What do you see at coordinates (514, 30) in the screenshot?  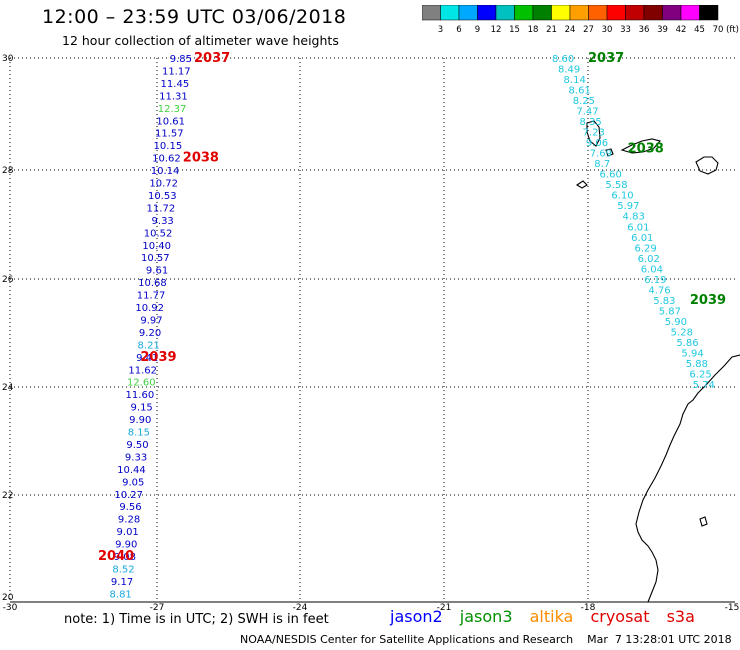 I see `colorbar-label: 15` at bounding box center [514, 30].